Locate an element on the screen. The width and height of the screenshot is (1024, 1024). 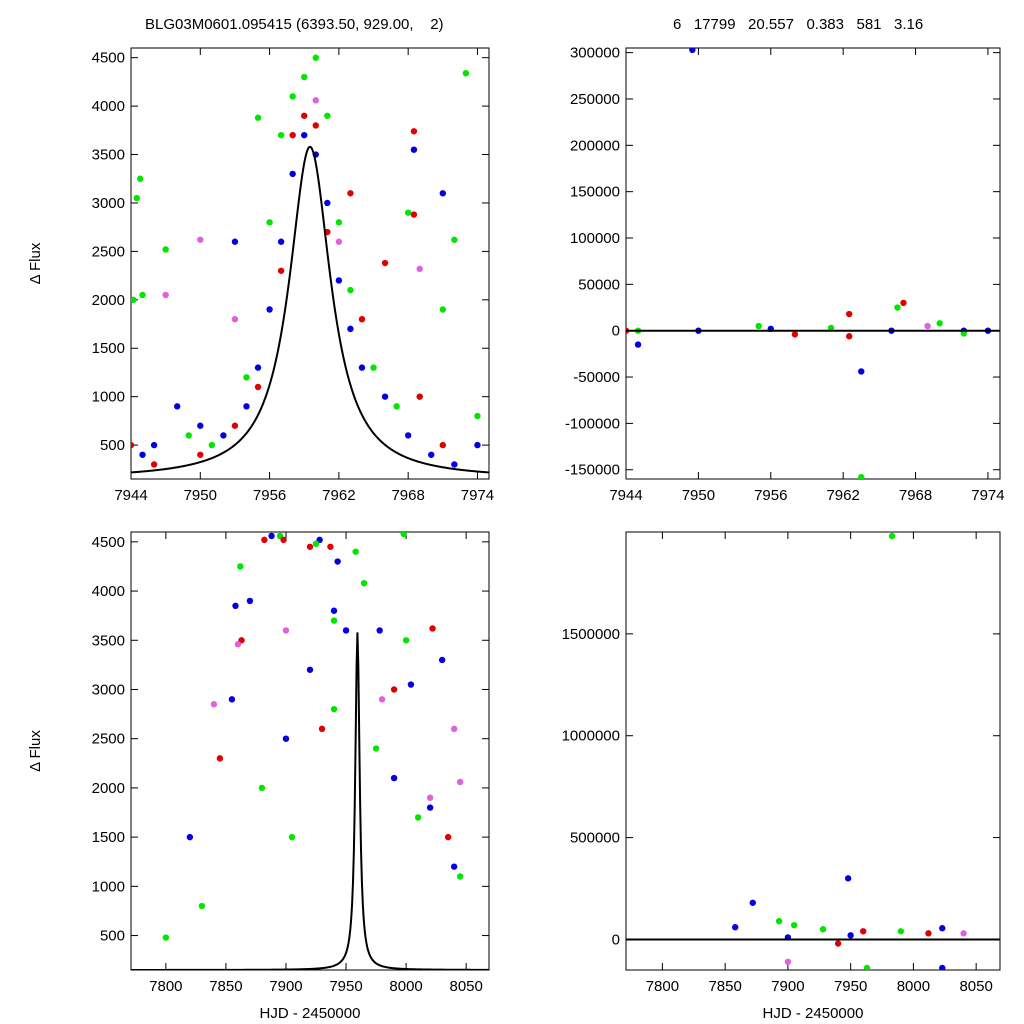
y-tick-label: 0 is located at coordinates (616, 939).